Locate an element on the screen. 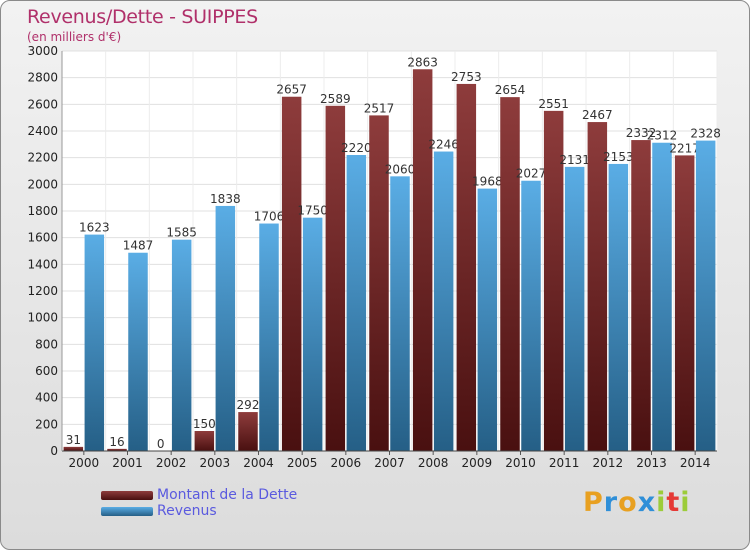  y-tick-label: 1600 is located at coordinates (42, 238).